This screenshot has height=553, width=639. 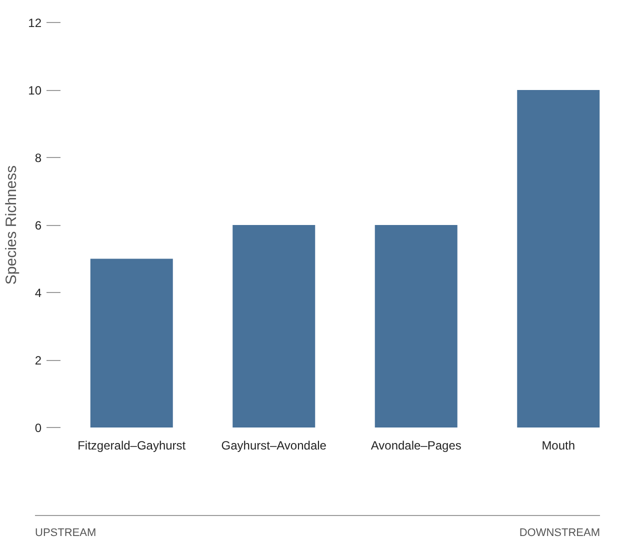 What do you see at coordinates (38, 361) in the screenshot?
I see `y-tick-label: 2` at bounding box center [38, 361].